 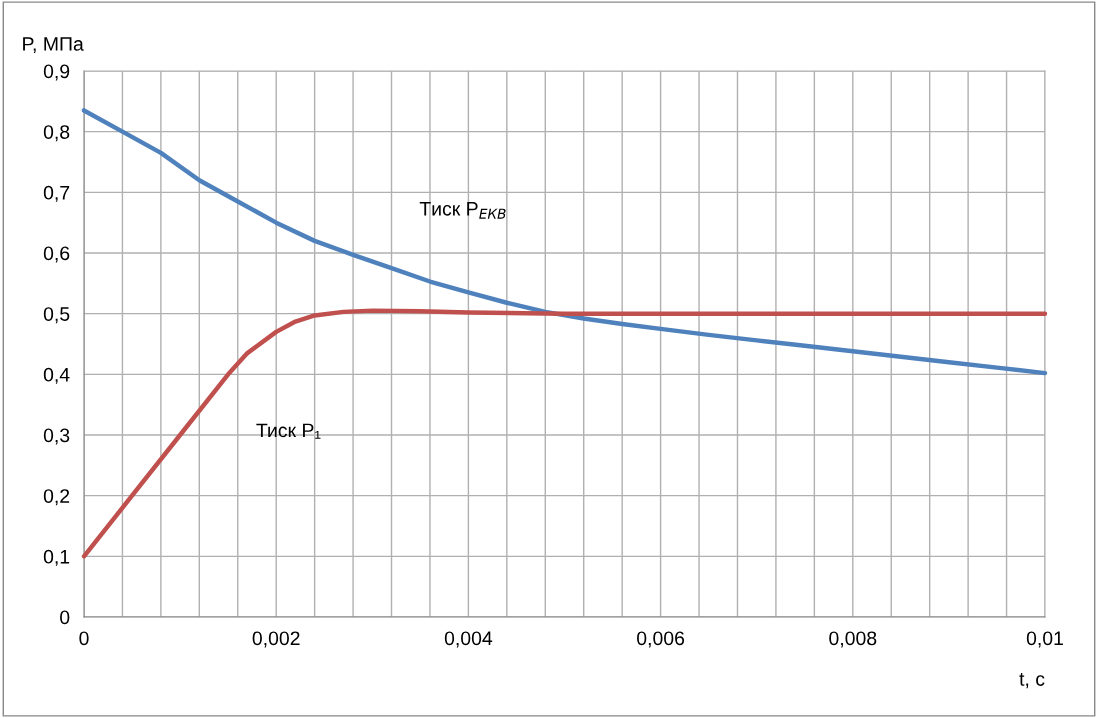 I want to click on x-tick-label: 0,002, so click(x=276, y=639).